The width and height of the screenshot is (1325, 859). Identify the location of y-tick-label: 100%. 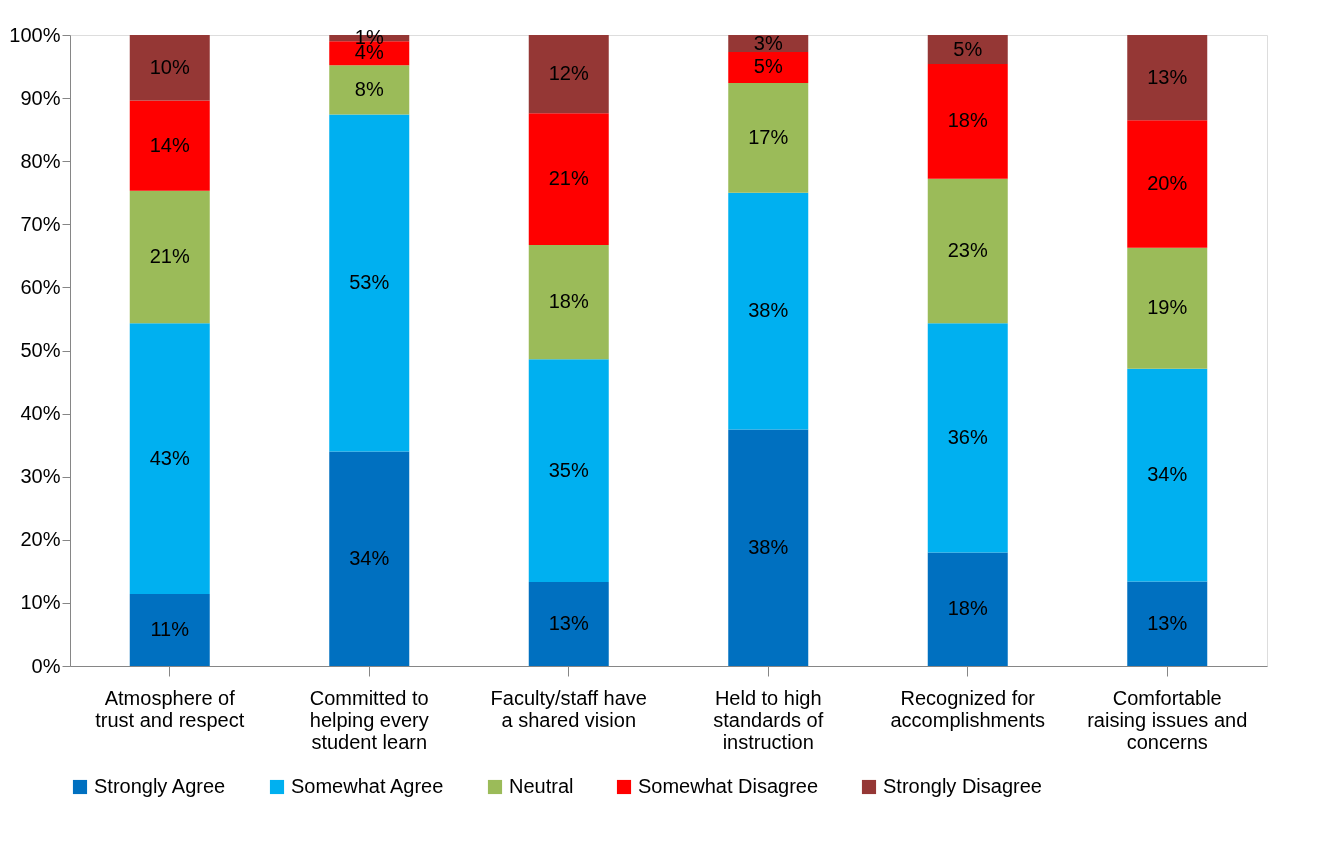
(35, 34).